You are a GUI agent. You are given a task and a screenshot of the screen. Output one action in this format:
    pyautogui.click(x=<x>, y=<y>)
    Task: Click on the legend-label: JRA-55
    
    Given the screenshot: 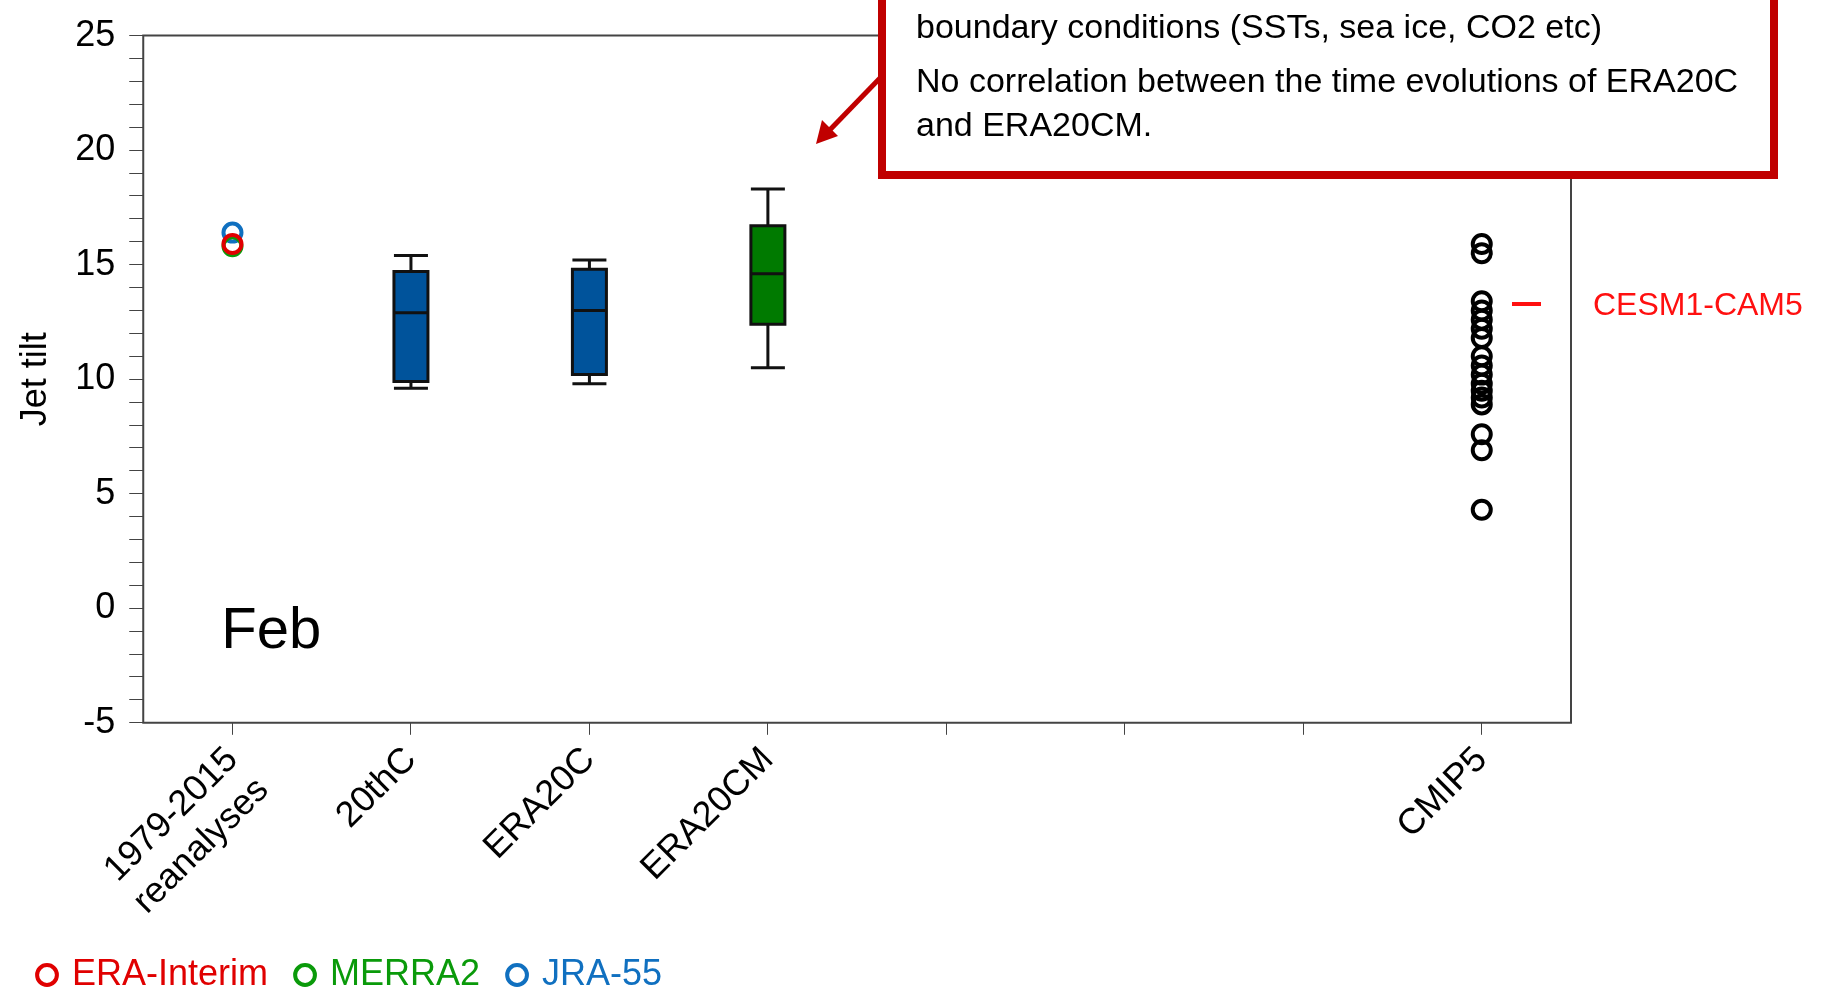 What is the action you would take?
    pyautogui.click(x=602, y=972)
    